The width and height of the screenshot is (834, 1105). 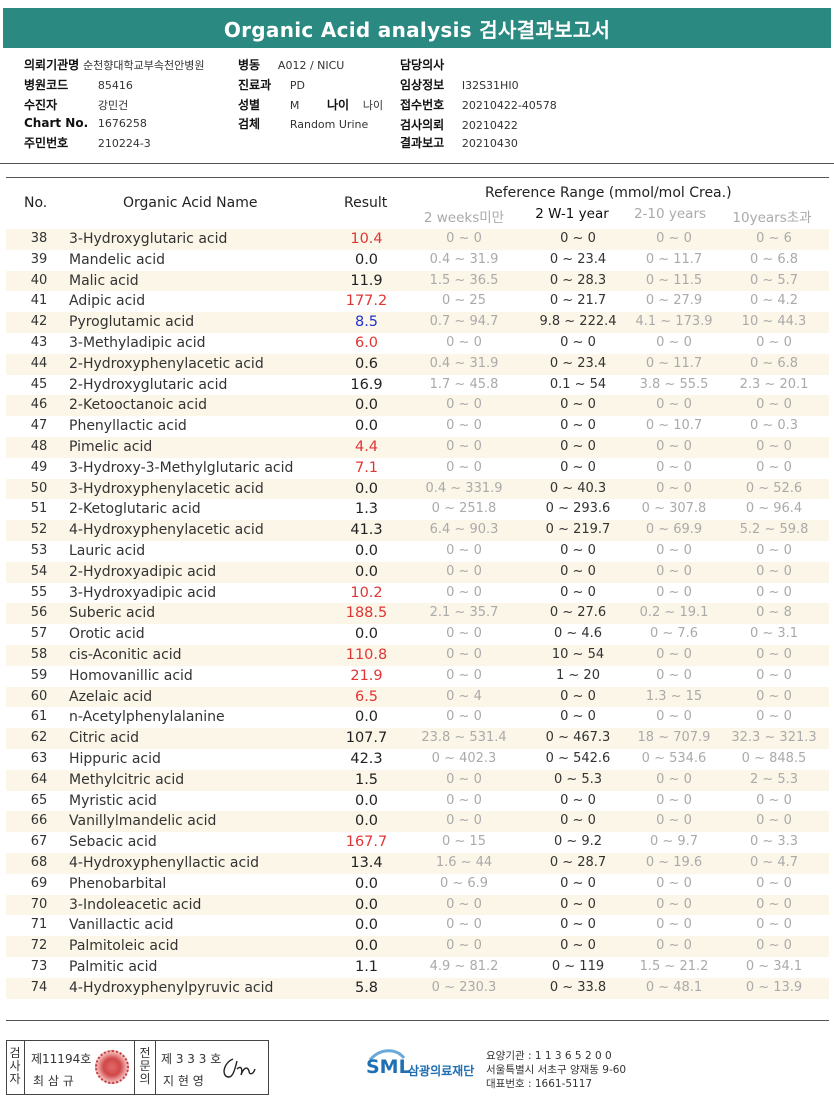 What do you see at coordinates (39, 779) in the screenshot?
I see `row-number: 64` at bounding box center [39, 779].